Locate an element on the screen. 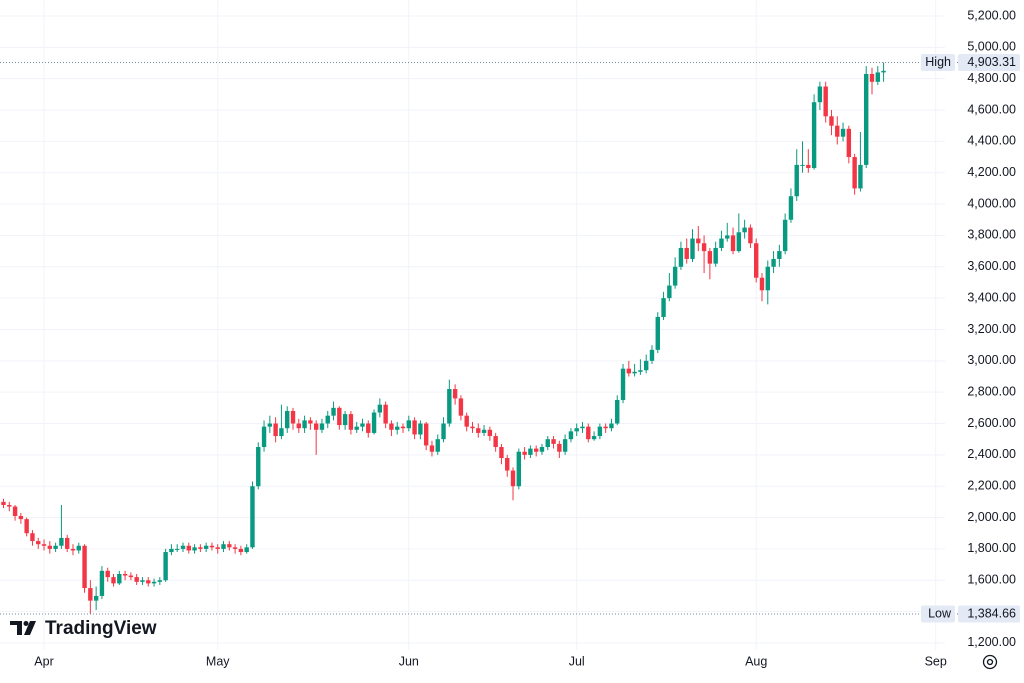 Image resolution: width=1024 pixels, height=683 pixels. y-tick-label: 4,000.00 is located at coordinates (991, 203).